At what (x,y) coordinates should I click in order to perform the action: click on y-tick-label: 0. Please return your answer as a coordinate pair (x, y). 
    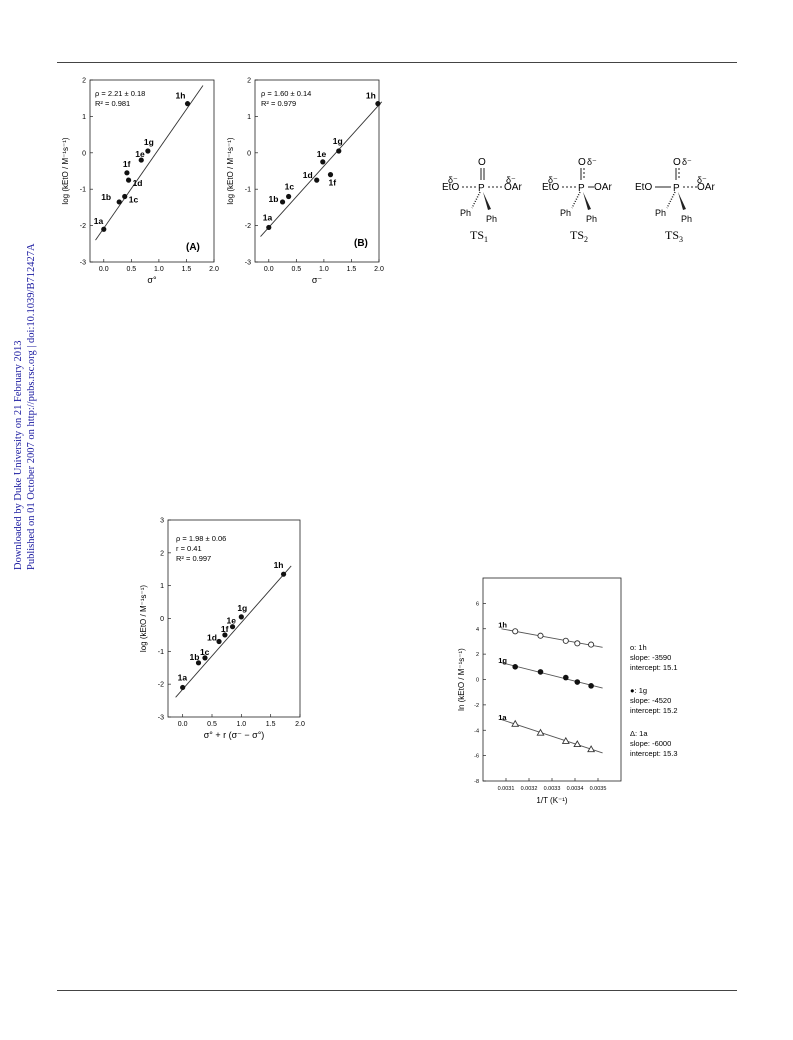
    Looking at the image, I should click on (84, 153).